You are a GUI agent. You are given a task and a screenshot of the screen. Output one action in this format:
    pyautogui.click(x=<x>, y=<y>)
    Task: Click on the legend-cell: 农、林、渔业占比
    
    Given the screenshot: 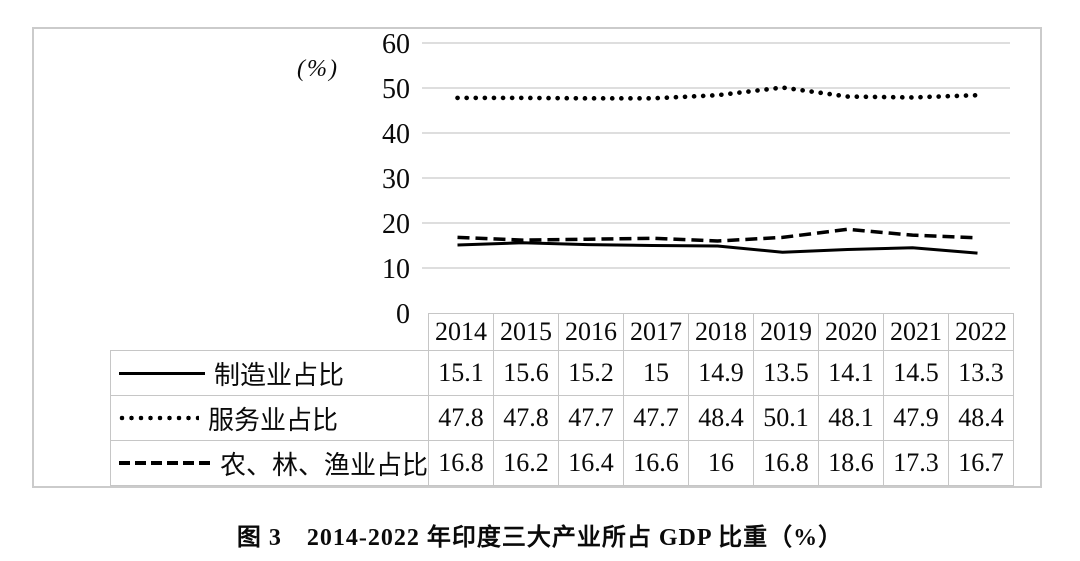 What is the action you would take?
    pyautogui.click(x=269, y=463)
    